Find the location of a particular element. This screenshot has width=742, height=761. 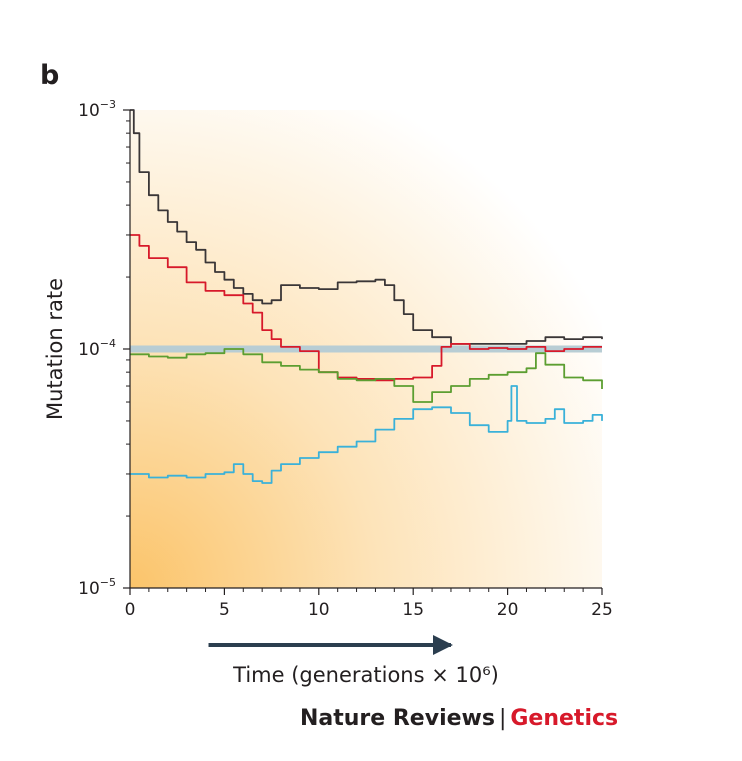

journal-footer: Nature Reviews | Genetics is located at coordinates (459, 718).